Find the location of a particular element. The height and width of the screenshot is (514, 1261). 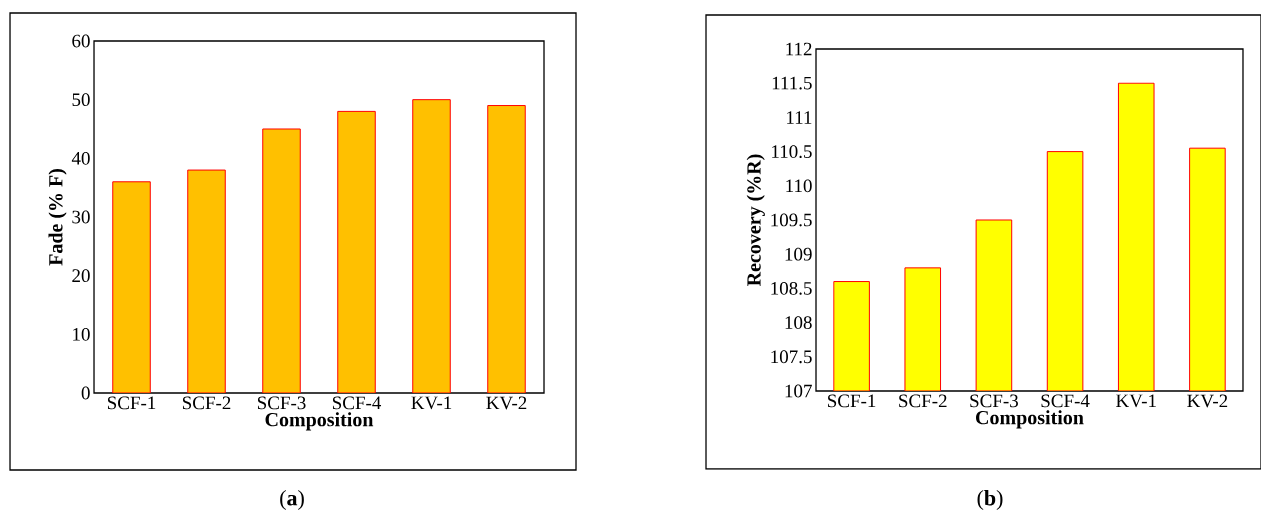

y-axis-title: Recovery (%R) is located at coordinates (755, 220).